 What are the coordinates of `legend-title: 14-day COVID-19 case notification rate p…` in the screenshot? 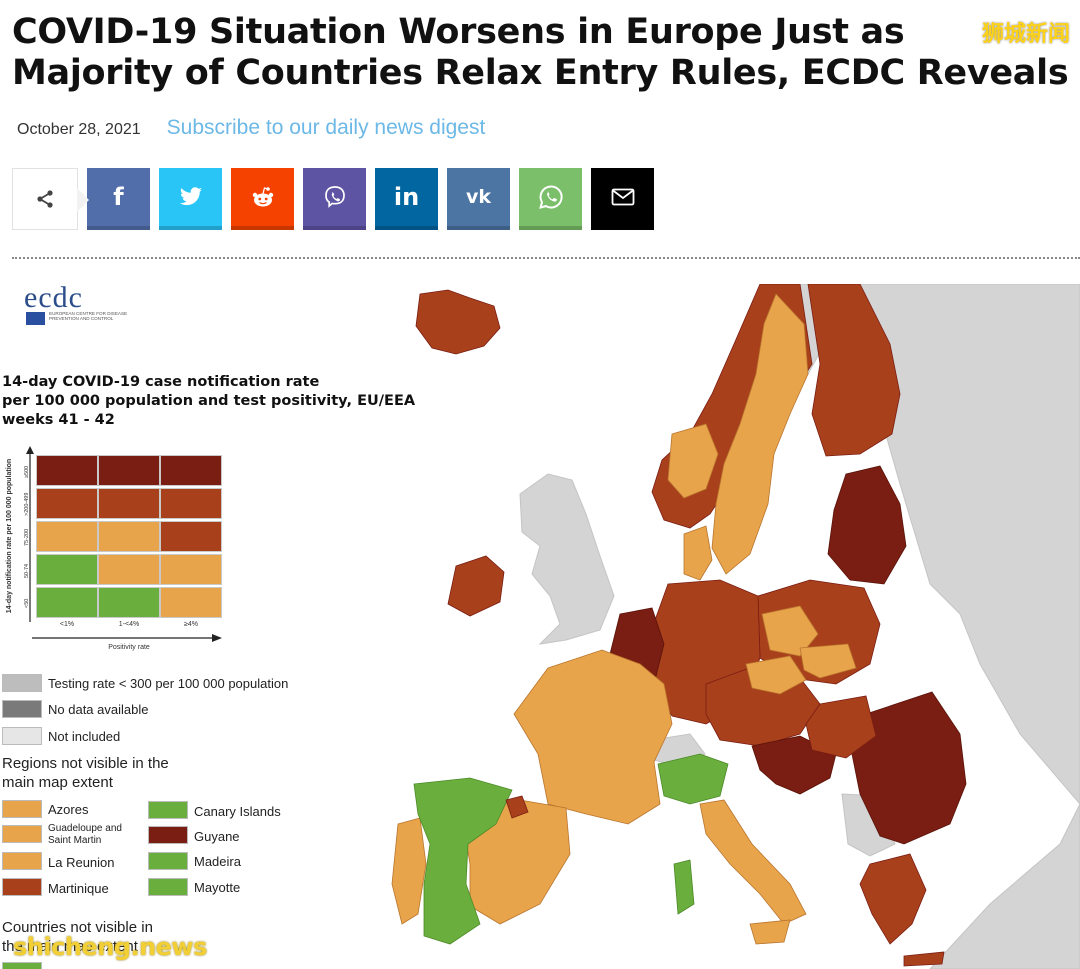 It's located at (212, 401).